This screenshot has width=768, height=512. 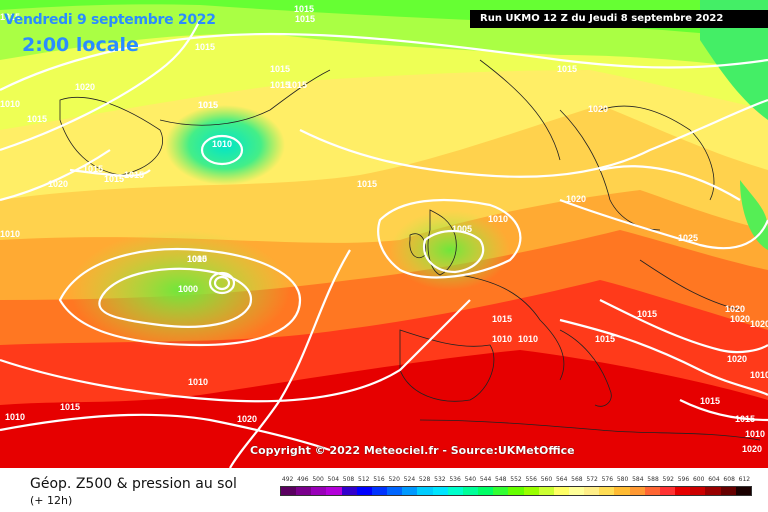 What do you see at coordinates (577, 479) in the screenshot?
I see `legend-tick-label: 568` at bounding box center [577, 479].